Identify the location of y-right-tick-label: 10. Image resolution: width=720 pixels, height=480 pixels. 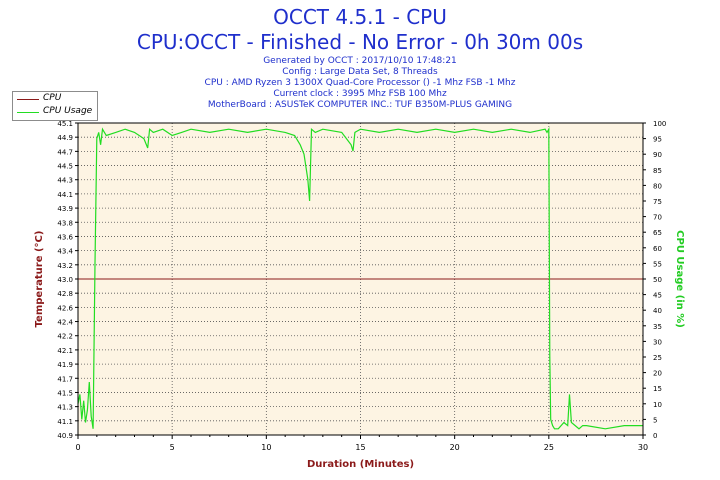
(657, 405).